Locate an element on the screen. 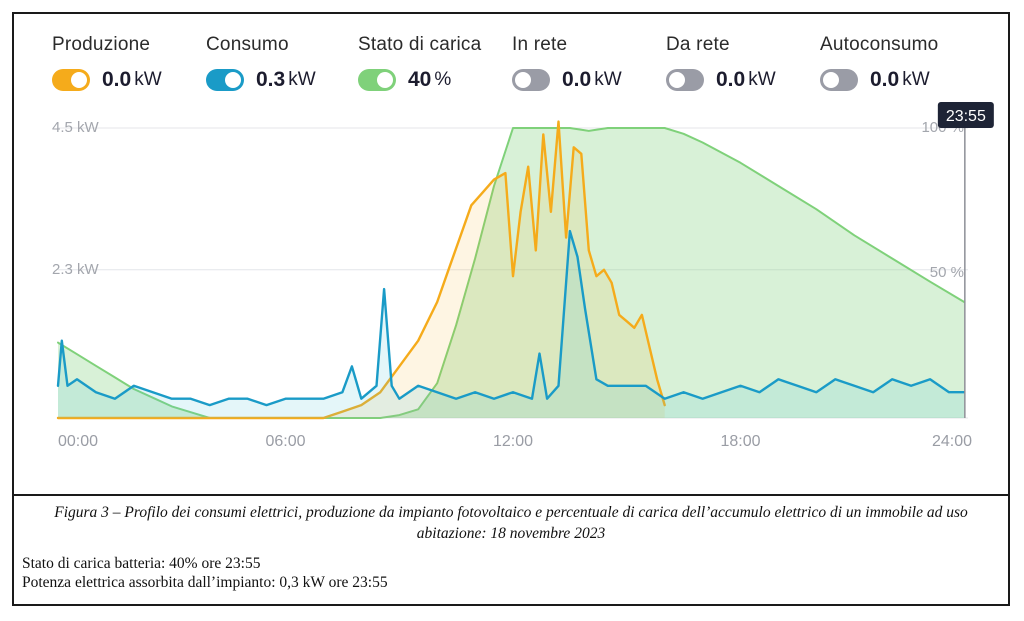 The height and width of the screenshot is (621, 1024). legend-label-consumo: Consumo is located at coordinates (247, 44).